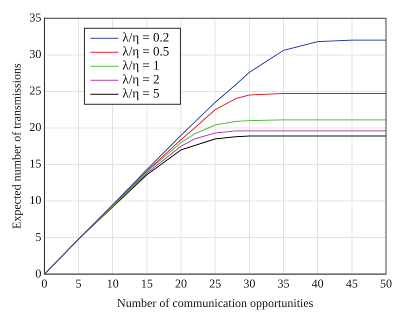 Image resolution: width=417 pixels, height=321 pixels. What do you see at coordinates (35, 127) in the screenshot?
I see `y-tick-label: 20` at bounding box center [35, 127].